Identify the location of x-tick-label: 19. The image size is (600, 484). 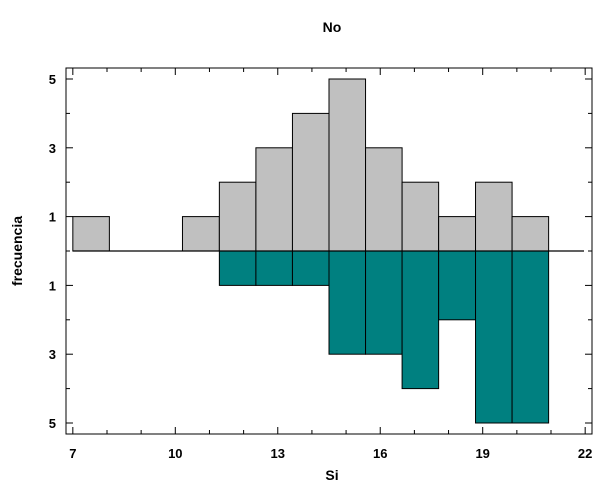
(482, 453).